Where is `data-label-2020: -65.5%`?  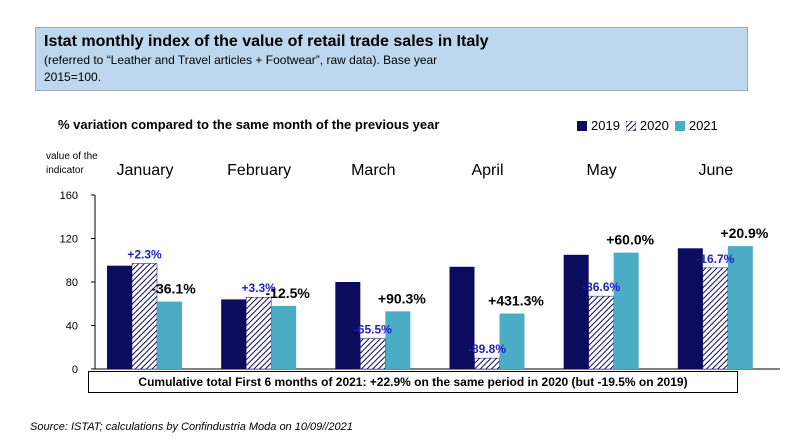
data-label-2020: -65.5% is located at coordinates (373, 330).